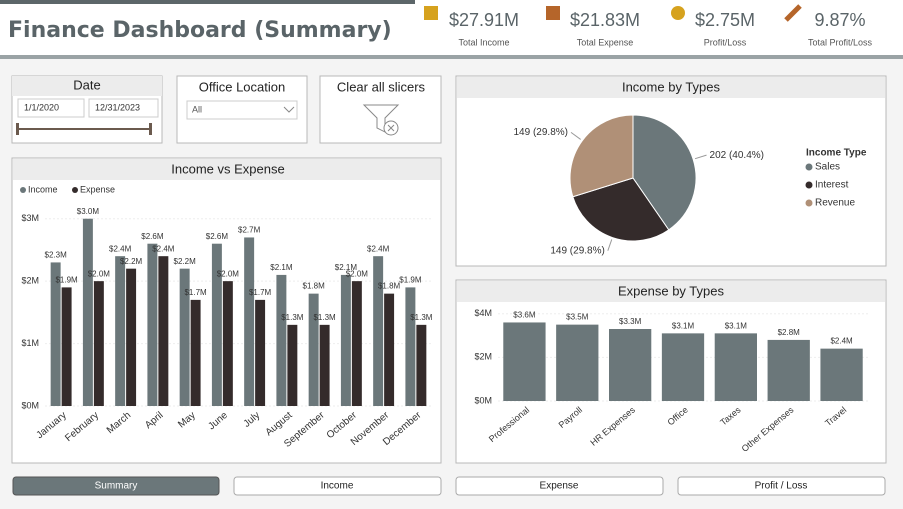  Describe the element at coordinates (41, 107) in the screenshot. I see `start-date: 1/1/2020` at that location.